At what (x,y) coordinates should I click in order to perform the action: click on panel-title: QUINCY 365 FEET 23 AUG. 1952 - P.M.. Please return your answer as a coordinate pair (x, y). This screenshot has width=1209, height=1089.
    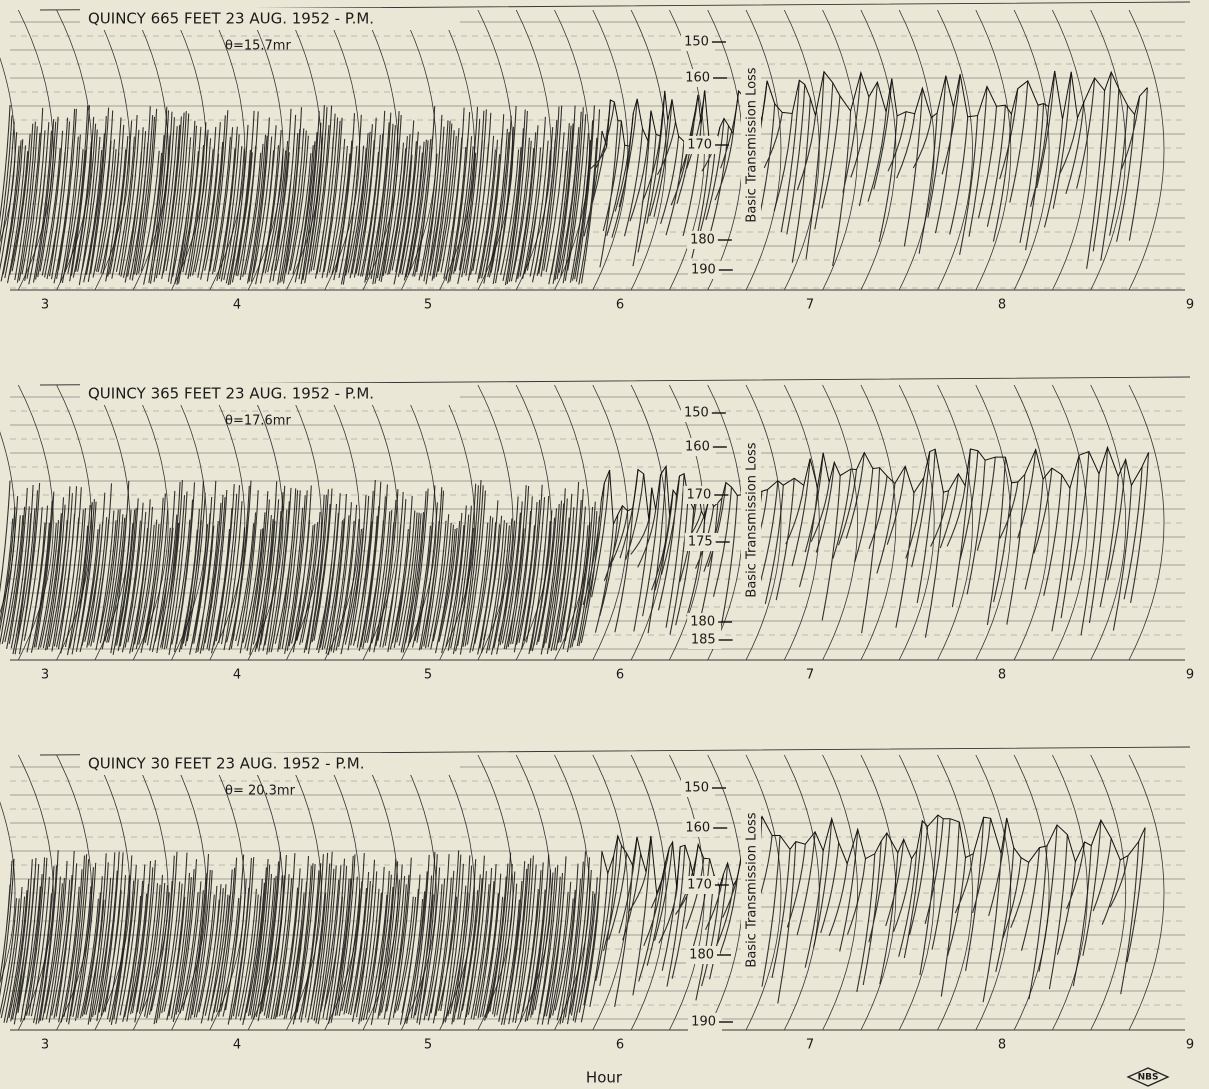
    Looking at the image, I should click on (231, 394).